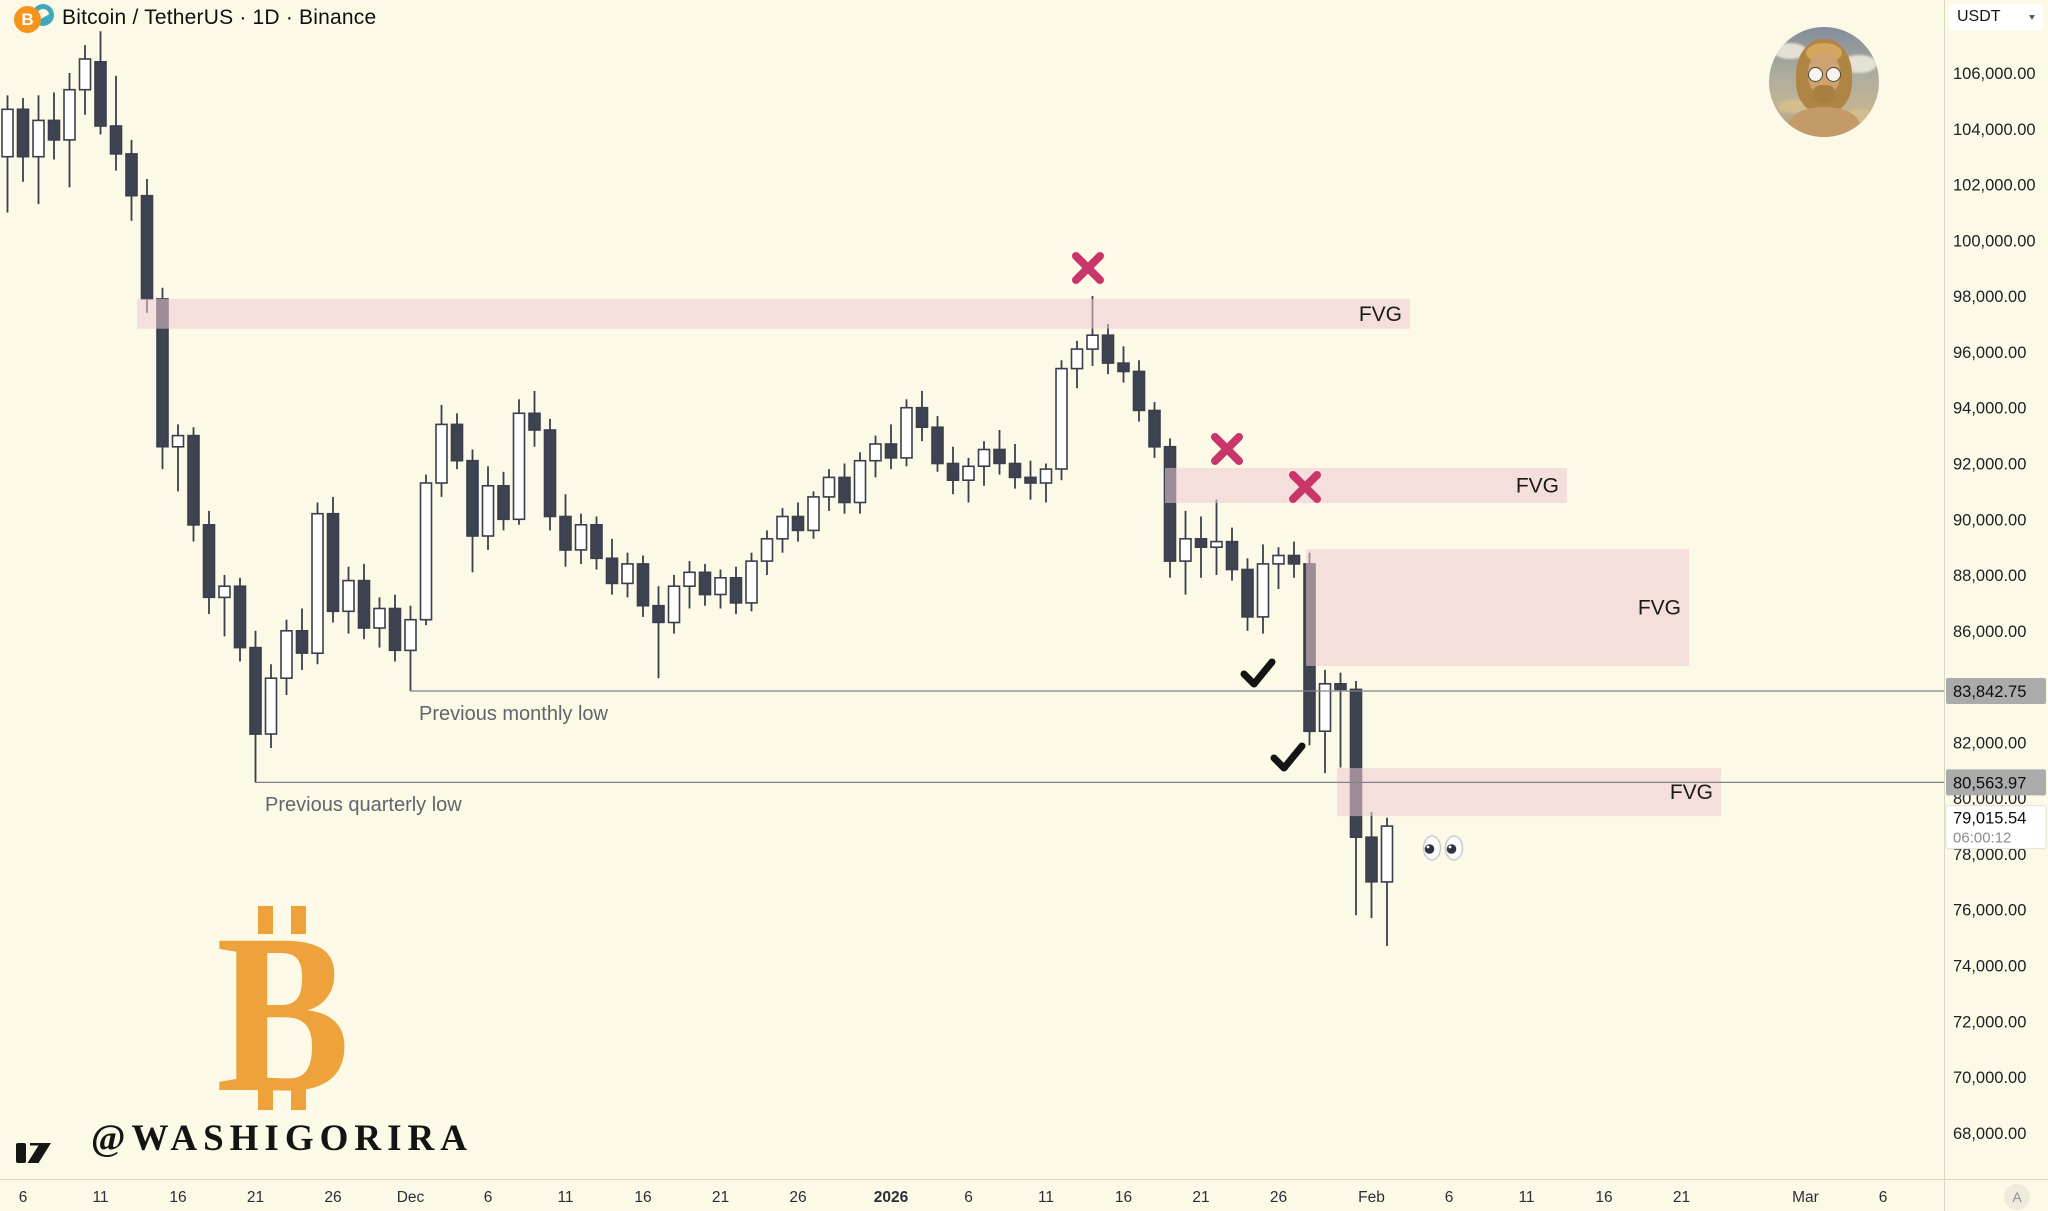  Describe the element at coordinates (193, 18) in the screenshot. I see `symbol-header: B Bitcoin / TetherUS · 1D · Binance` at that location.